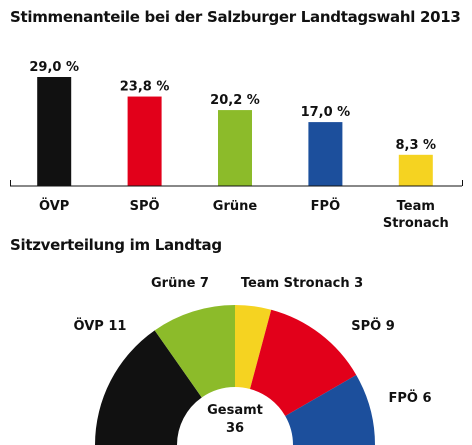 The image size is (472, 445). What do you see at coordinates (325, 206) in the screenshot?
I see `category-label: FPÖ` at bounding box center [325, 206].